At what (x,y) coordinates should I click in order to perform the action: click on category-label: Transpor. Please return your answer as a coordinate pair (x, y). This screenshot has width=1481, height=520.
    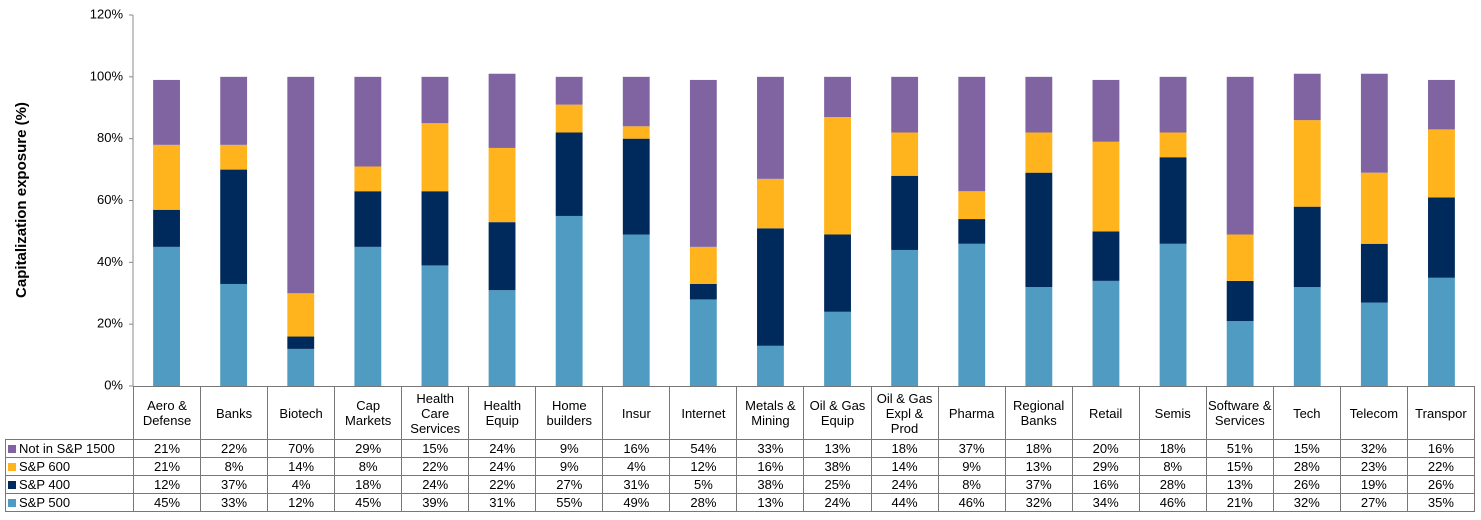
    Looking at the image, I should click on (1441, 413).